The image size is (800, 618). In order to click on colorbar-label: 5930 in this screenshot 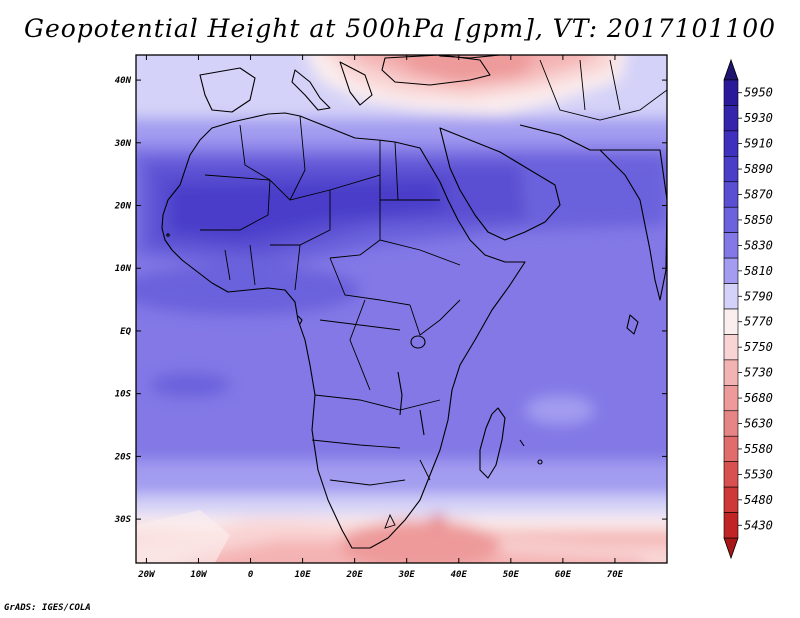, I will do `click(758, 118)`.